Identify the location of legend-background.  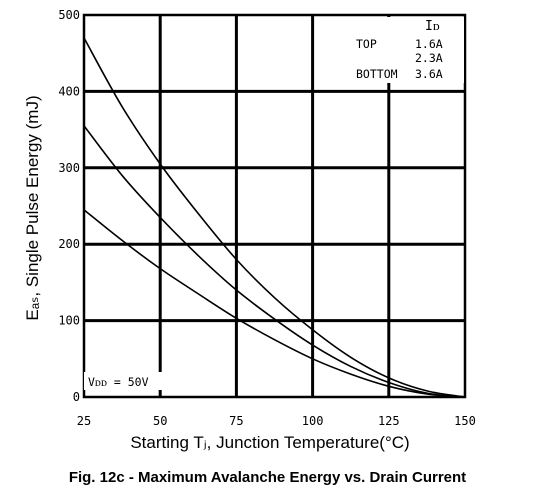
(407, 50).